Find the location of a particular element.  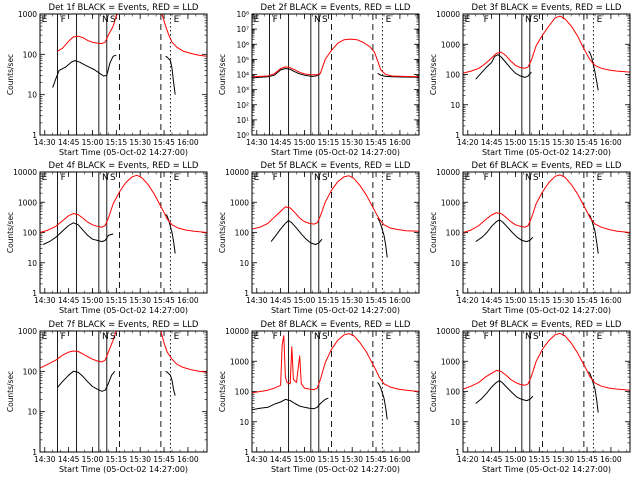

chart-title: Det 8f BLACK = Events, RED = LLD is located at coordinates (336, 325).